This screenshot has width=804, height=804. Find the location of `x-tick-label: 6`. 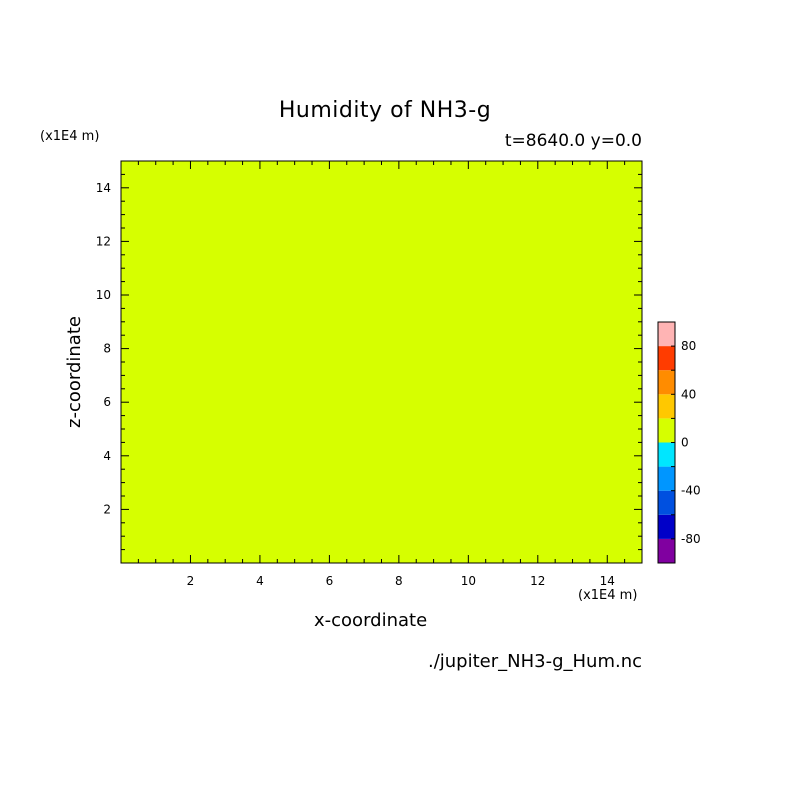

x-tick-label: 6 is located at coordinates (330, 581).